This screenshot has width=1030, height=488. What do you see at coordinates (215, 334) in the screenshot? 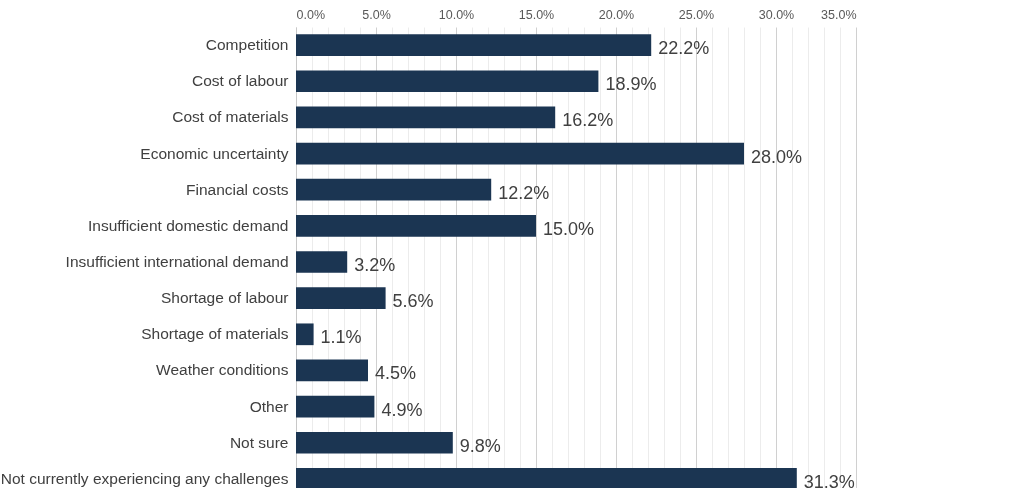
I see `y-tick-label: Shortage of materials` at bounding box center [215, 334].